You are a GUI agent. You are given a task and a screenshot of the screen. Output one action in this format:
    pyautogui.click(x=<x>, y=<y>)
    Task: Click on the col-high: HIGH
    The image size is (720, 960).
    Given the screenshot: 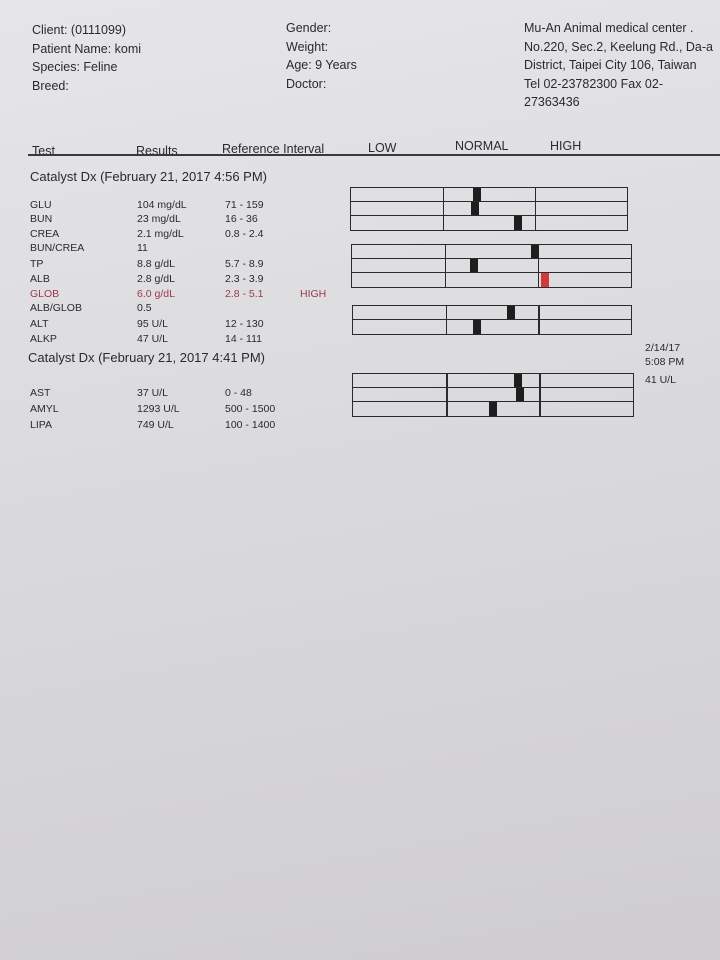 What is the action you would take?
    pyautogui.click(x=566, y=146)
    